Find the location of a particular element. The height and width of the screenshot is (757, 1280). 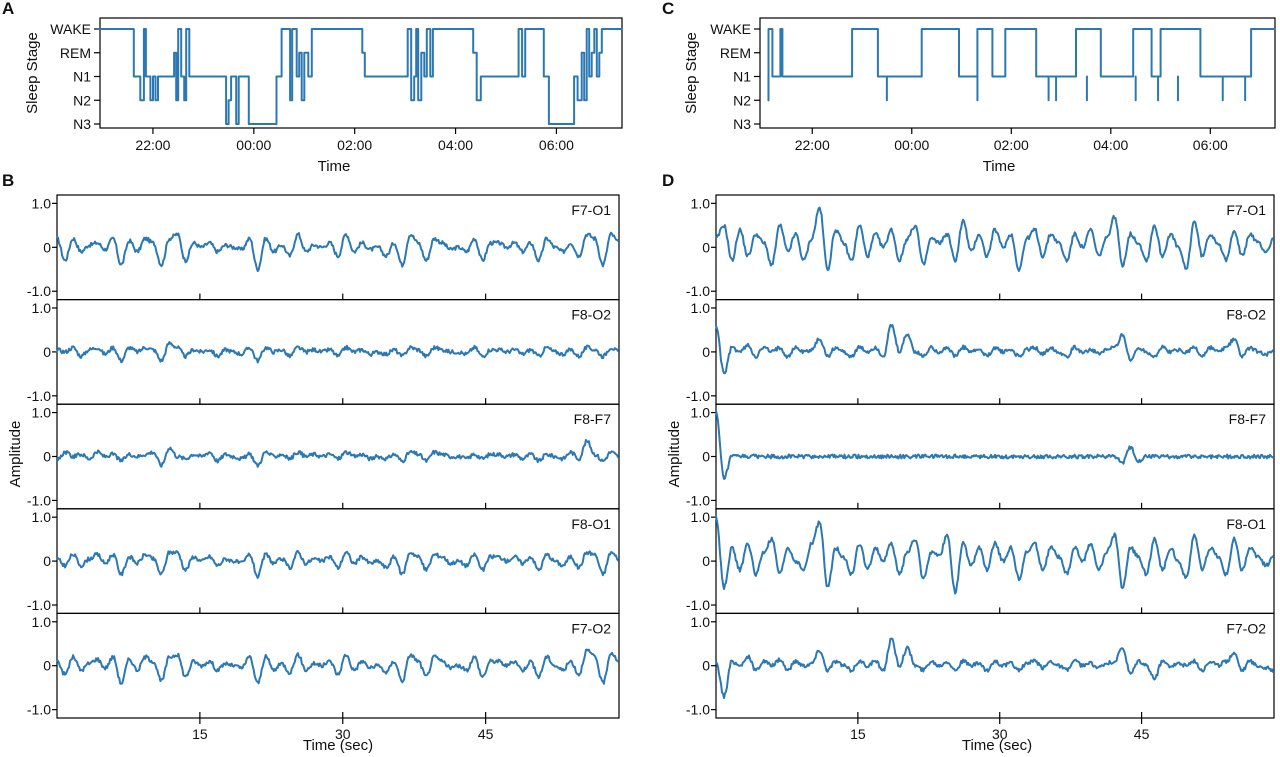

panel-letter-a: A is located at coordinates (8, 9).